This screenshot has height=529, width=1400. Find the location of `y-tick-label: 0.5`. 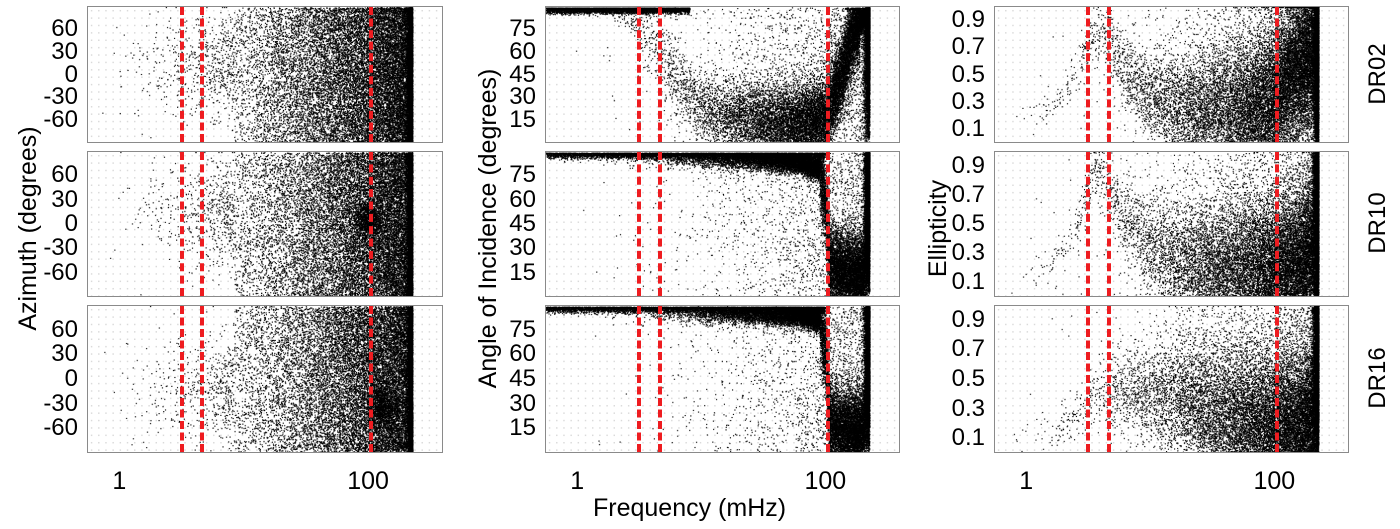

y-tick-label: 0.5 is located at coordinates (968, 378).